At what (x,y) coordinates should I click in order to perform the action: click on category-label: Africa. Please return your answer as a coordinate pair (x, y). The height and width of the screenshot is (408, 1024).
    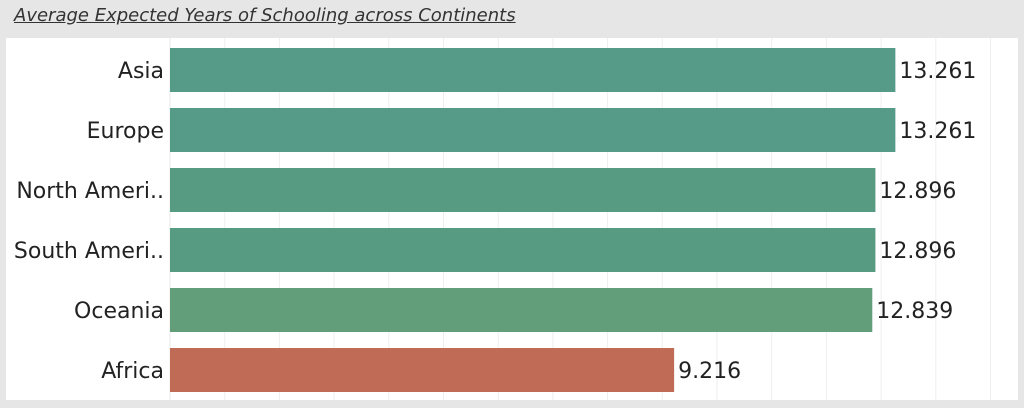
    Looking at the image, I should click on (132, 371).